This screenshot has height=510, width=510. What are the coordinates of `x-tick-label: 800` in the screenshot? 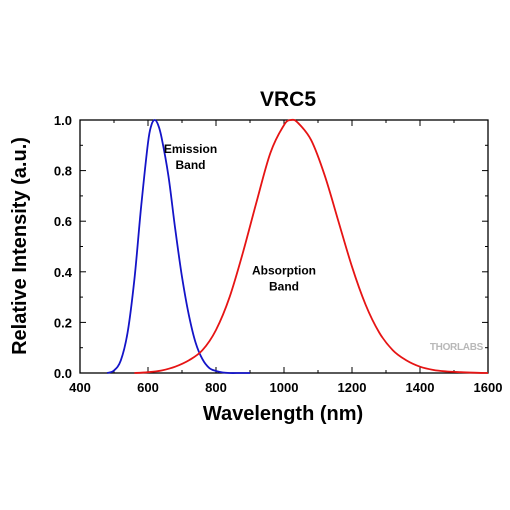 It's located at (216, 387).